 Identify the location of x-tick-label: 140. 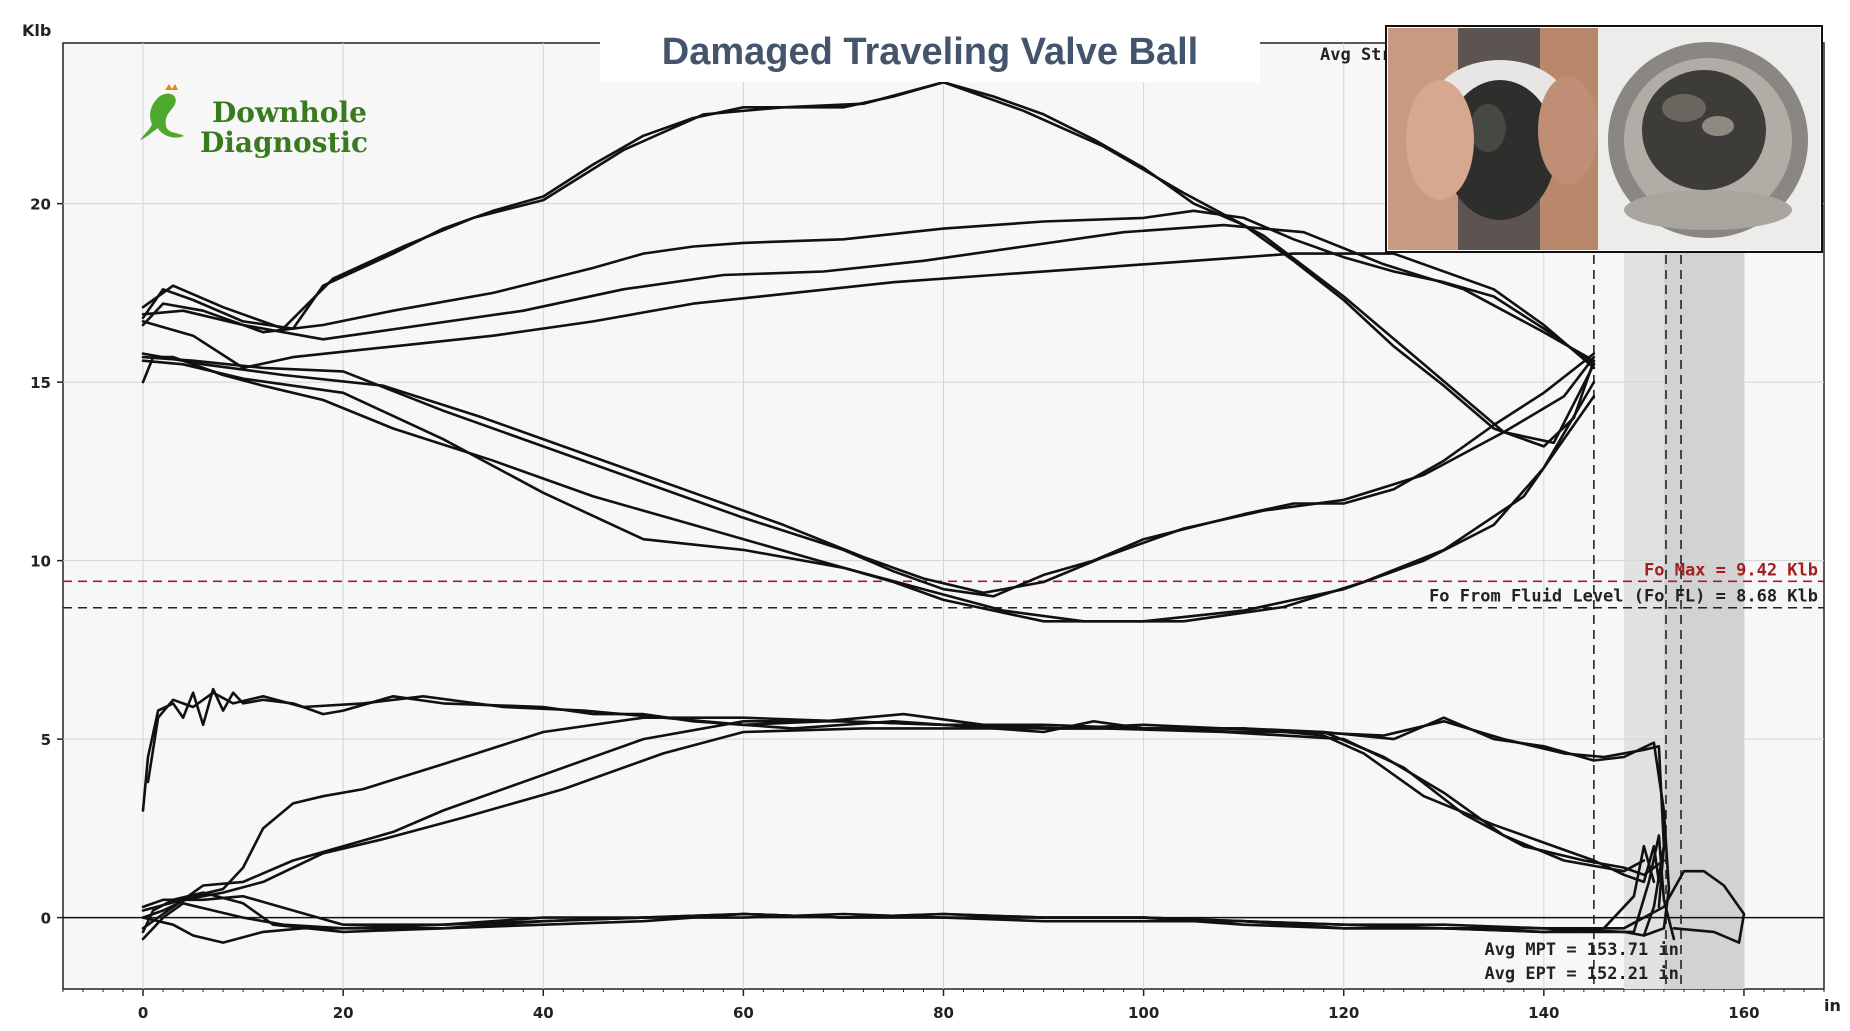
(1543, 1013).